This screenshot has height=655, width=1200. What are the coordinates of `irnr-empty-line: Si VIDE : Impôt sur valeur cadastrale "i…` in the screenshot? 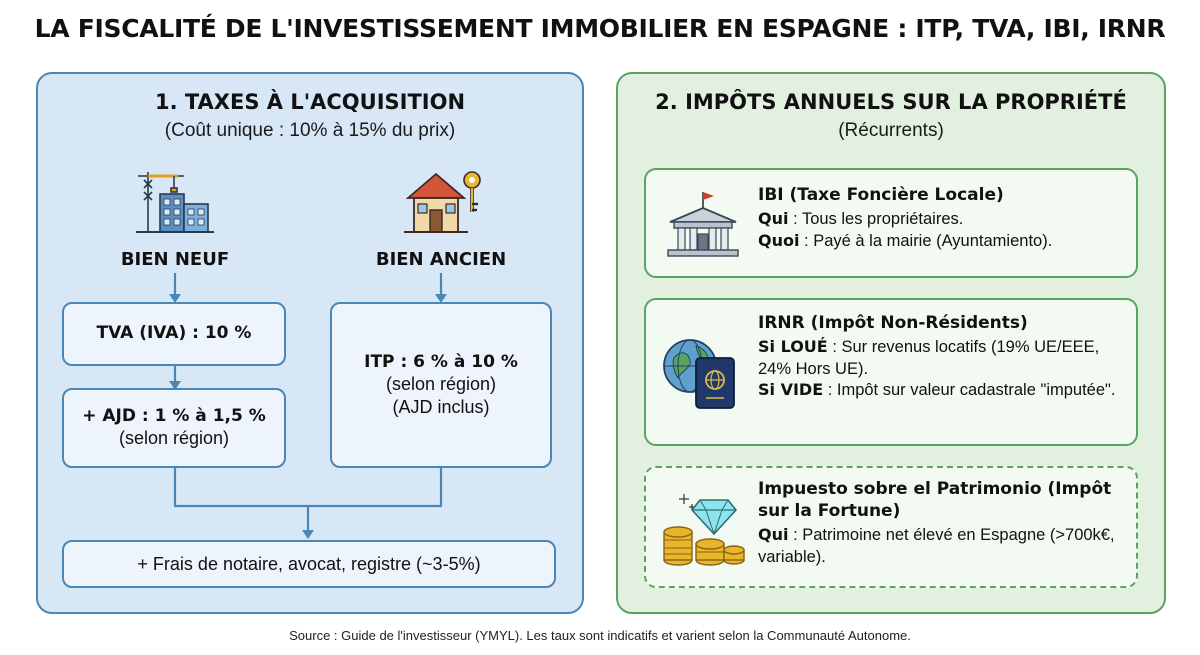 It's located at (940, 390).